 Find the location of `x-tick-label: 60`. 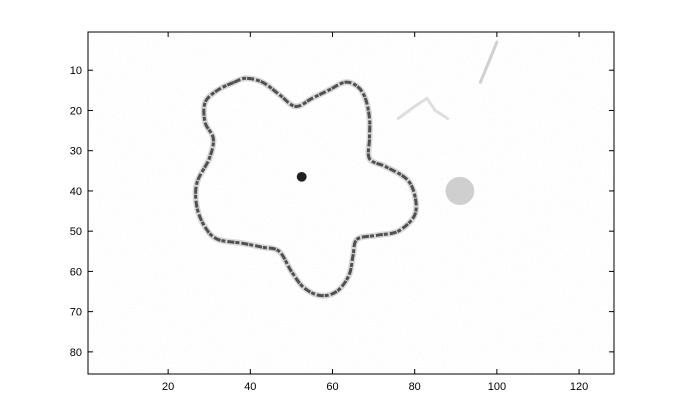

x-tick-label: 60 is located at coordinates (332, 387).